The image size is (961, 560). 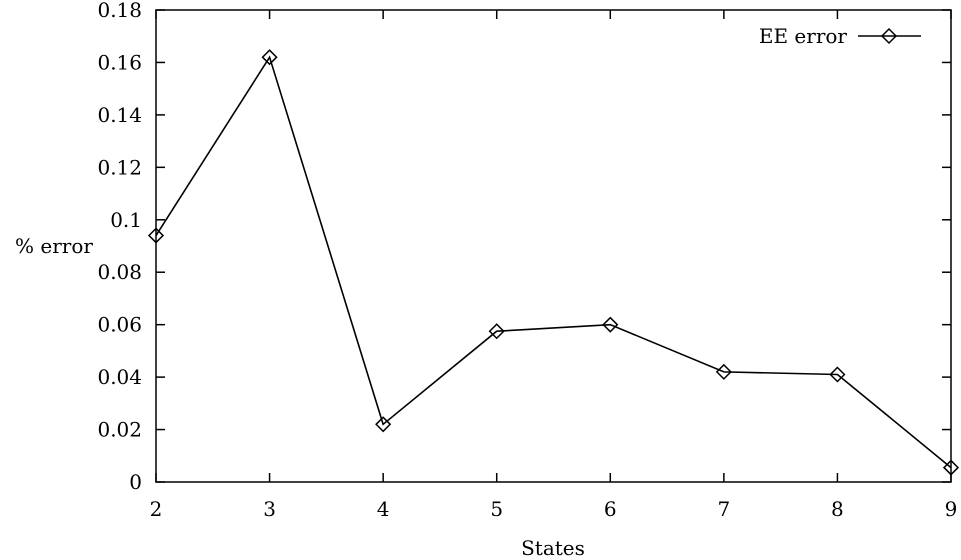 What do you see at coordinates (119, 115) in the screenshot?
I see `y-tick-label: 0.14` at bounding box center [119, 115].